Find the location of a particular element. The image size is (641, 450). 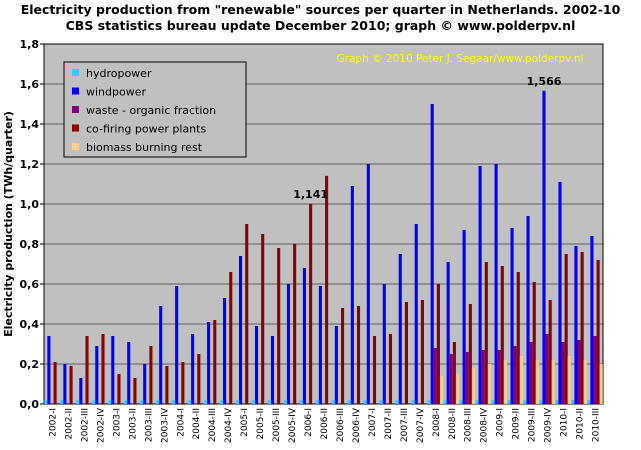

bar-co-firing-power-plants-2003-I is located at coordinates (119, 389).